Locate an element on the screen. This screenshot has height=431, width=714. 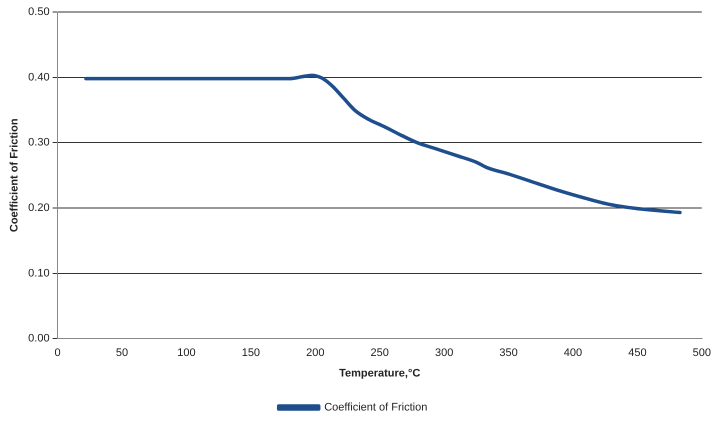
x-tick-label: 200 is located at coordinates (315, 353).